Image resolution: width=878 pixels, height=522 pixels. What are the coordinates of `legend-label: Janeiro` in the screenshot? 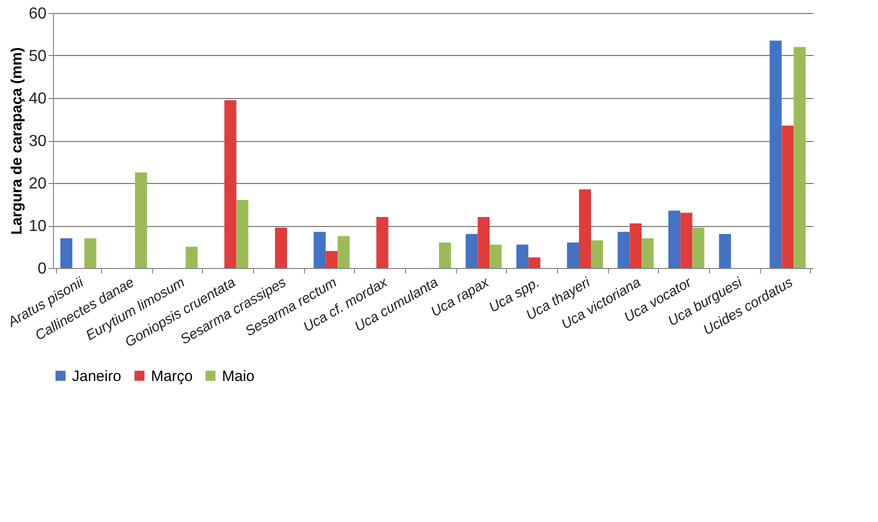 It's located at (97, 376).